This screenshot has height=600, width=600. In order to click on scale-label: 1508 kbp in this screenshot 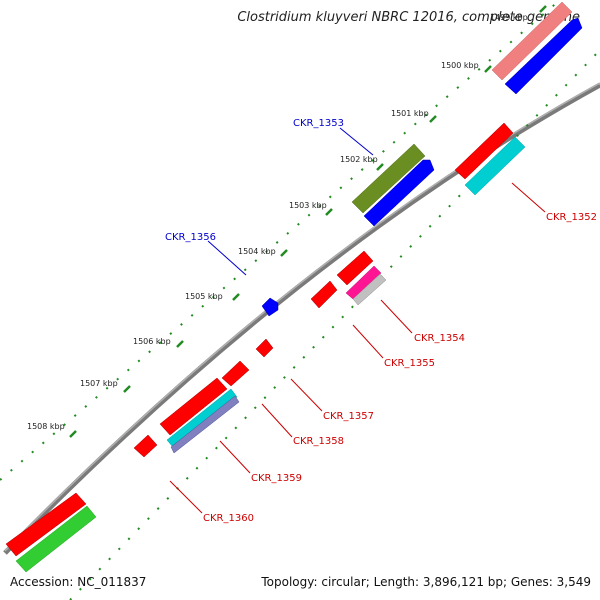, I will do `click(46, 426)`.